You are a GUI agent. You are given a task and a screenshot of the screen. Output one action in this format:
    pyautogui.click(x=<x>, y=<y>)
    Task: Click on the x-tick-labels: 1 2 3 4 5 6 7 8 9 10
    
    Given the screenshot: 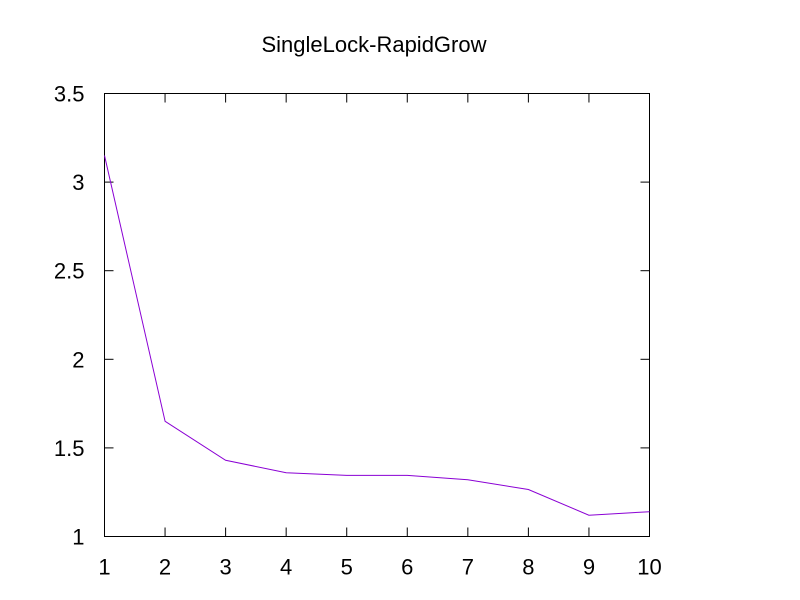 What is the action you would take?
    pyautogui.click(x=379, y=567)
    